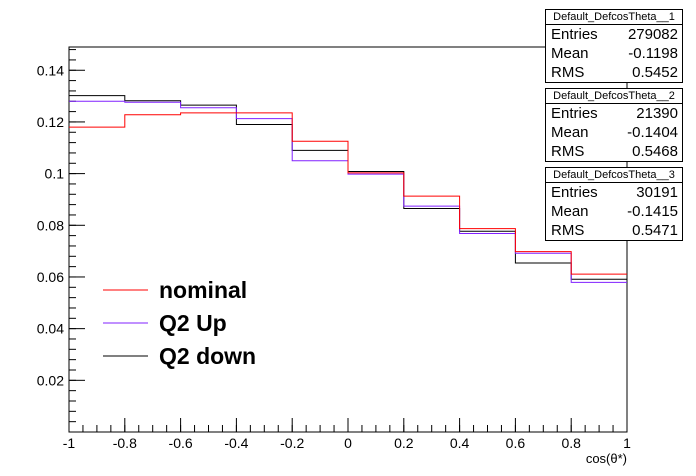  I want to click on x-axis: -1 -0.8 -0.6 -0.4 -0.2 0 0.2 0.4 0.6 0.8 1, so click(347, 434).